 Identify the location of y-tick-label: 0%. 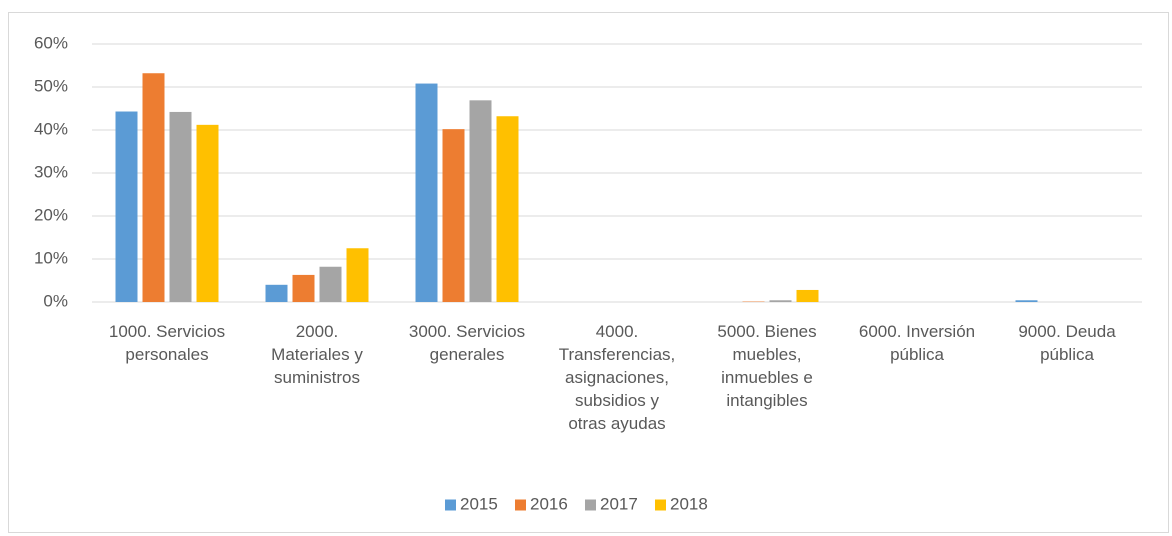
(55, 300).